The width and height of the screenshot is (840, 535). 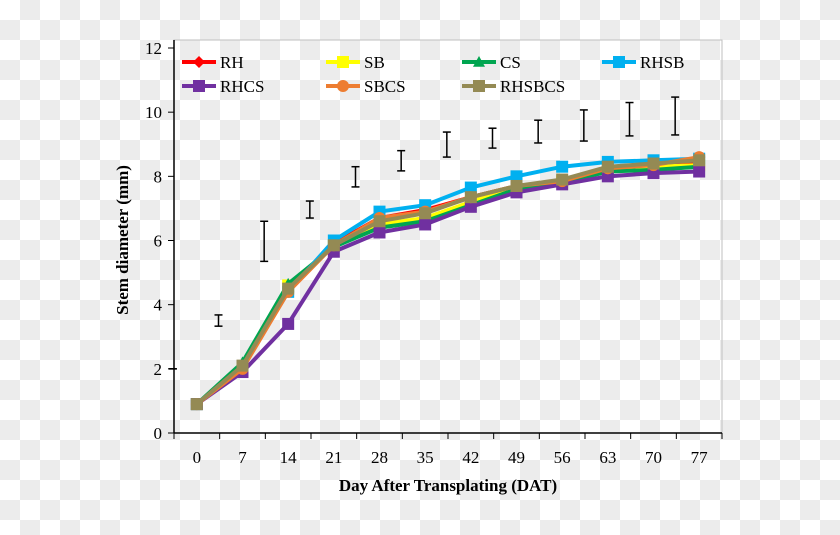 What do you see at coordinates (562, 457) in the screenshot?
I see `x-tick-label: 56` at bounding box center [562, 457].